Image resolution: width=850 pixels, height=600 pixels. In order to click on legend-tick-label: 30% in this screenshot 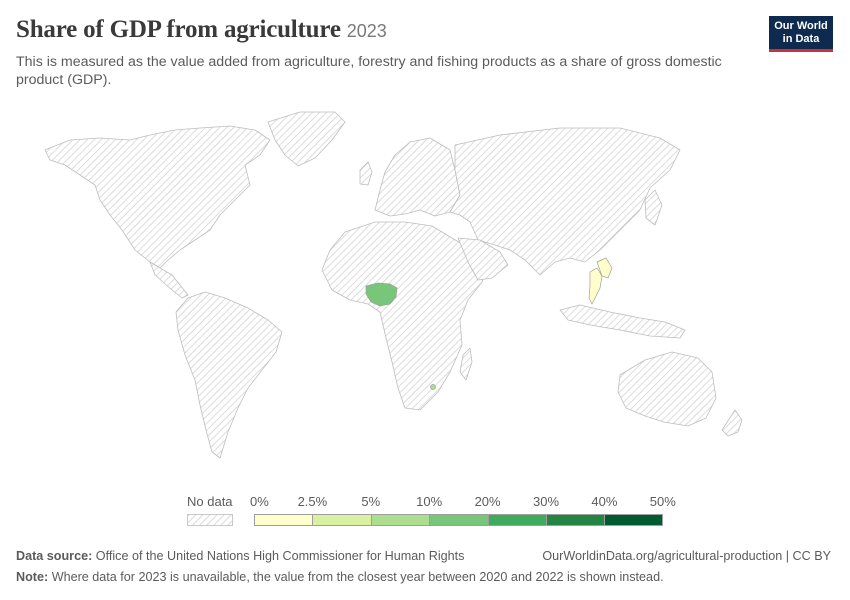, I will do `click(546, 501)`.